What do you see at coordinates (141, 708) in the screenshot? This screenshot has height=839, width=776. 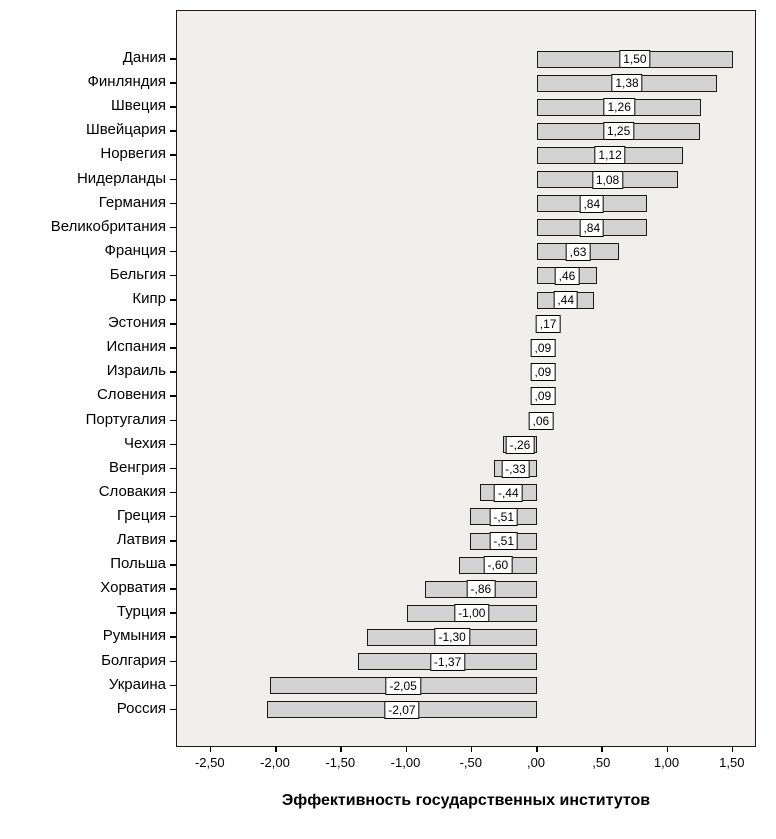 I see `category-label: Россия` at bounding box center [141, 708].